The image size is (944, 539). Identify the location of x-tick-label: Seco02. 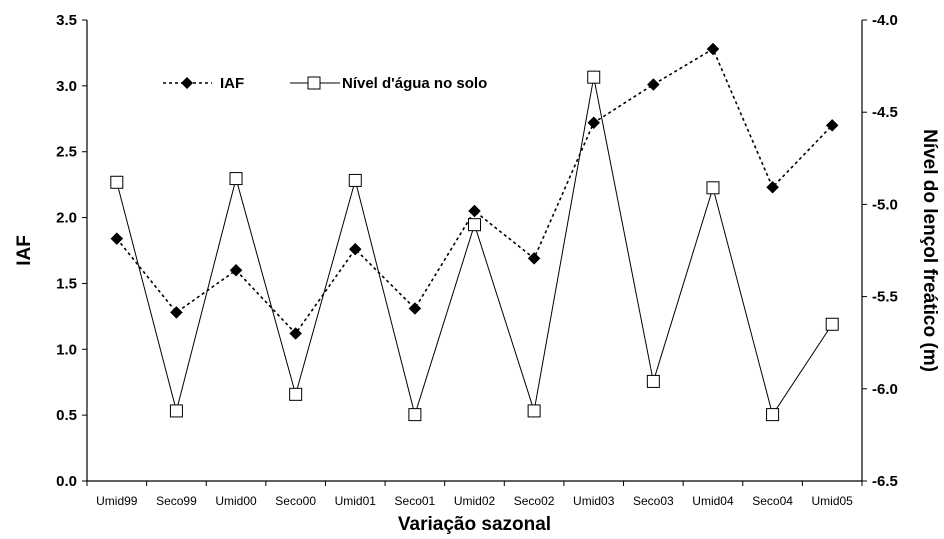
(534, 501).